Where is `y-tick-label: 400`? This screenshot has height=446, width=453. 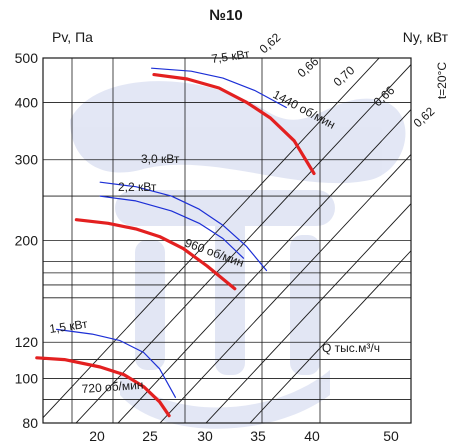 y-tick-label: 400 is located at coordinates (27, 102).